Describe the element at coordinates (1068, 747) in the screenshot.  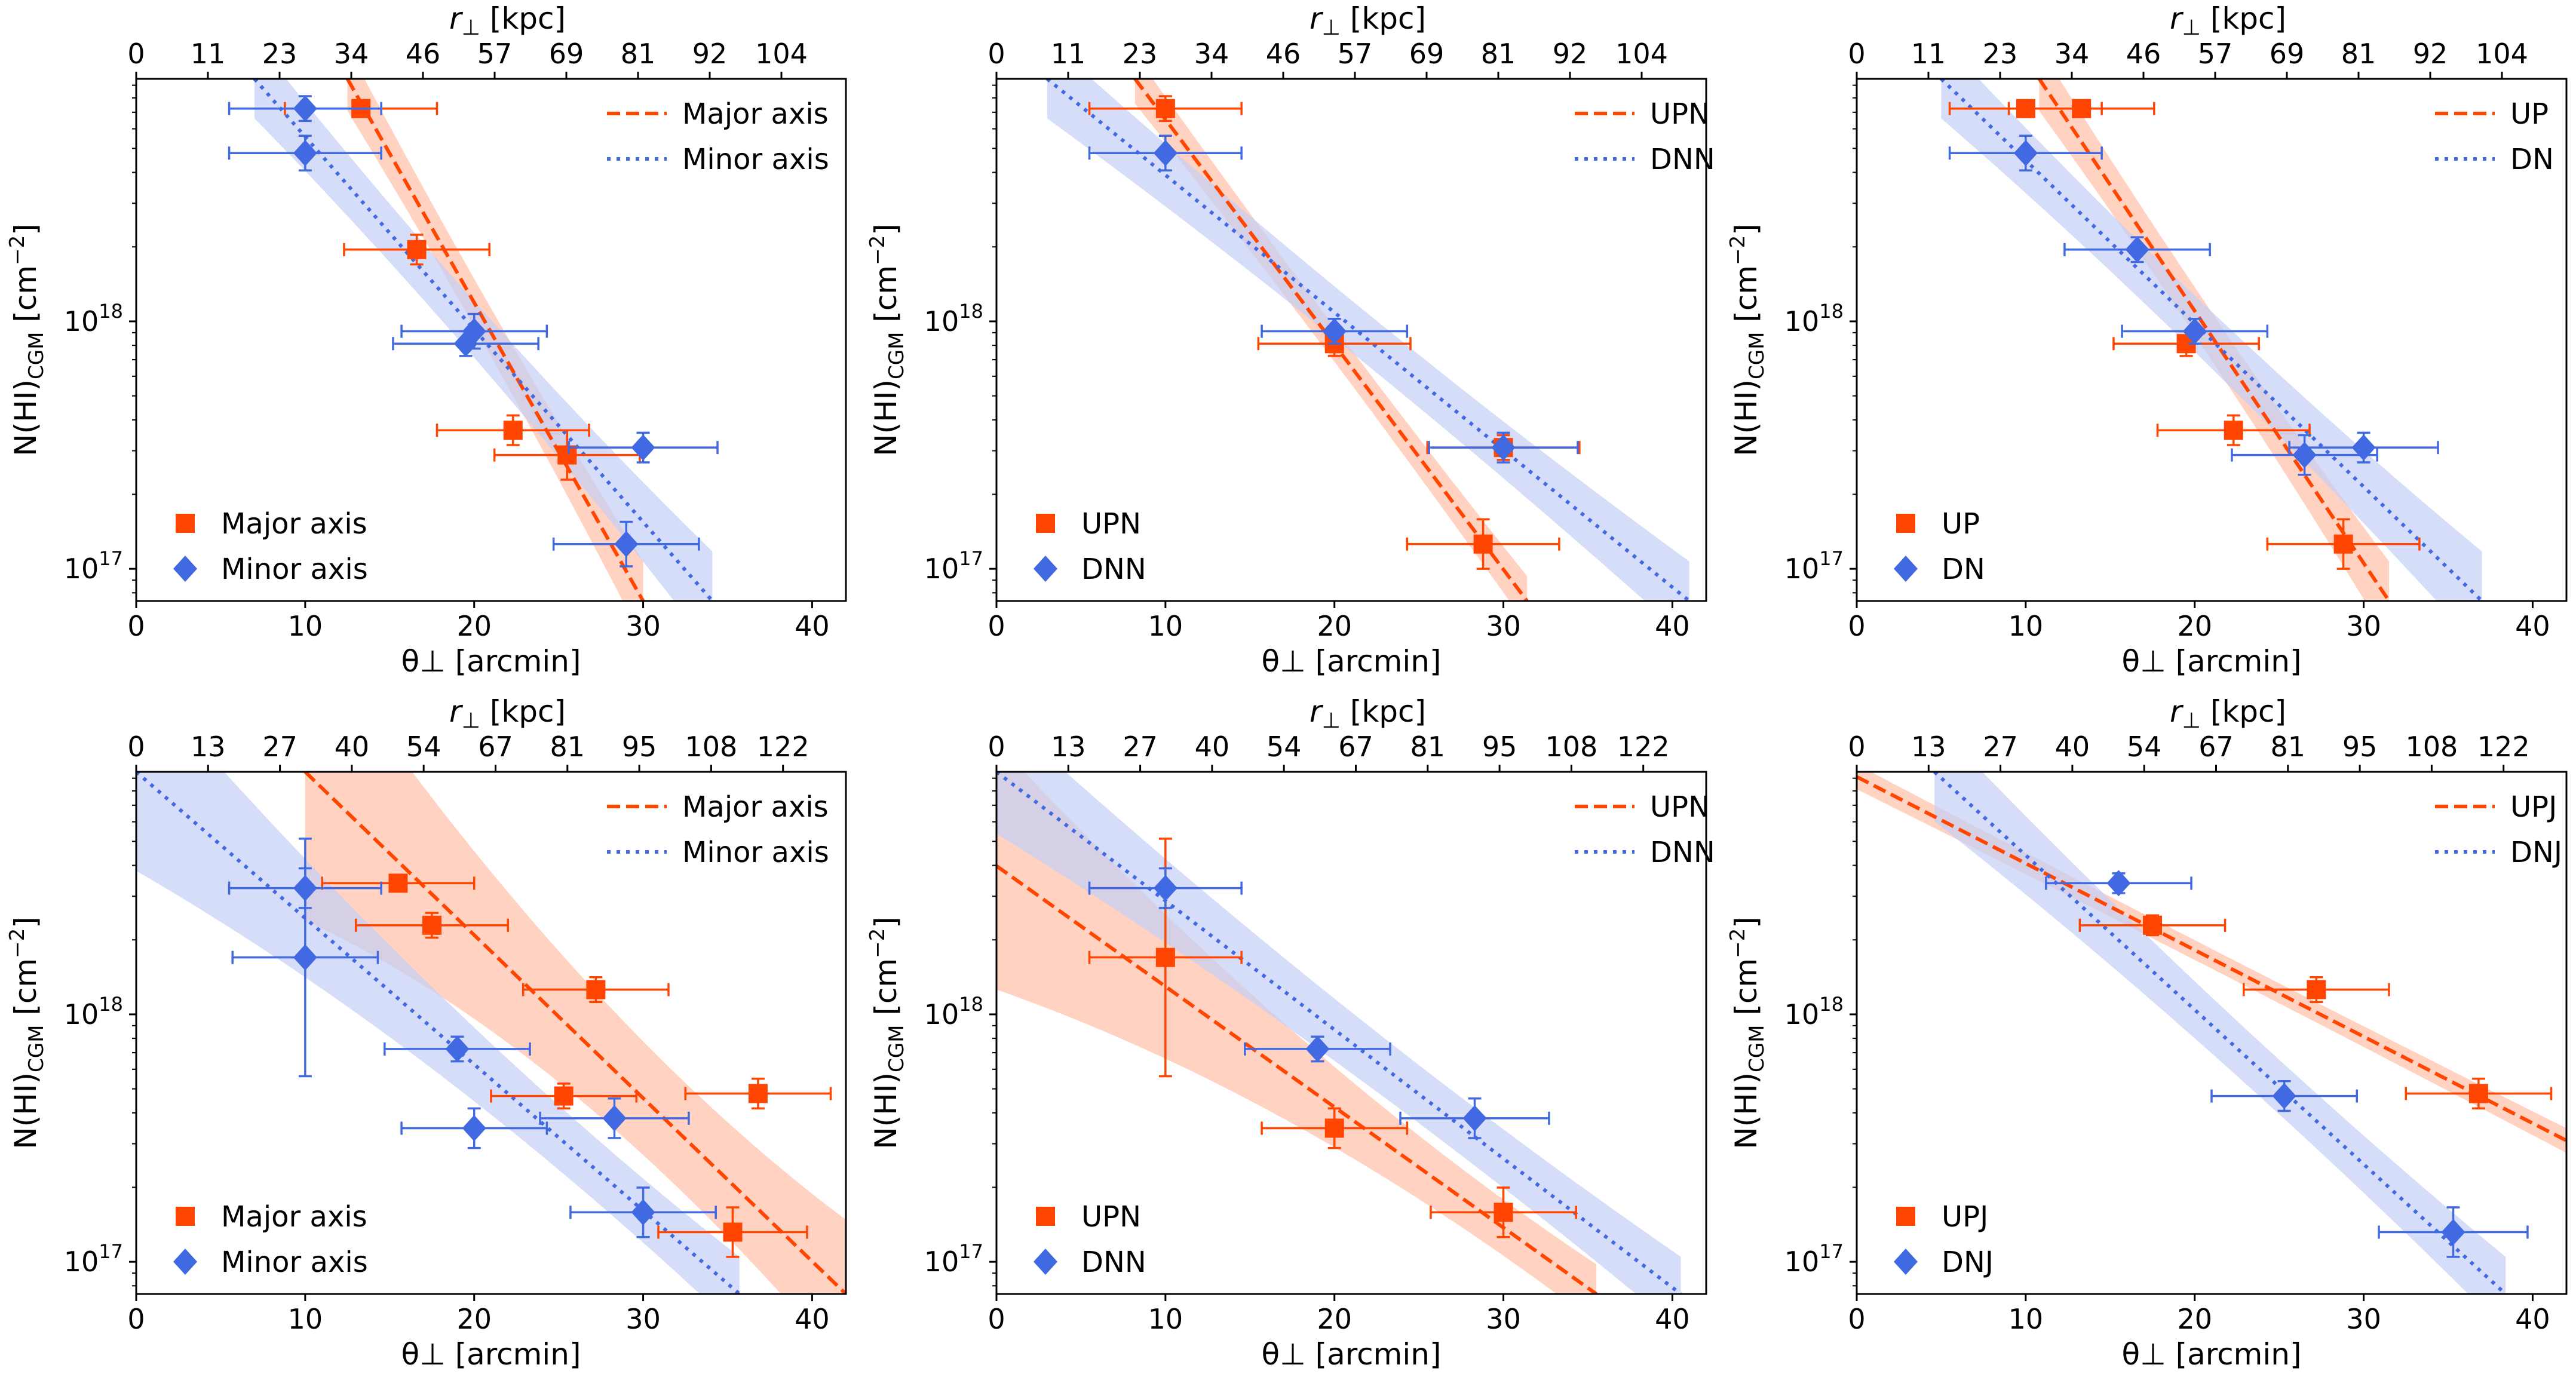
I see `top-tick-label: 13` at that location.